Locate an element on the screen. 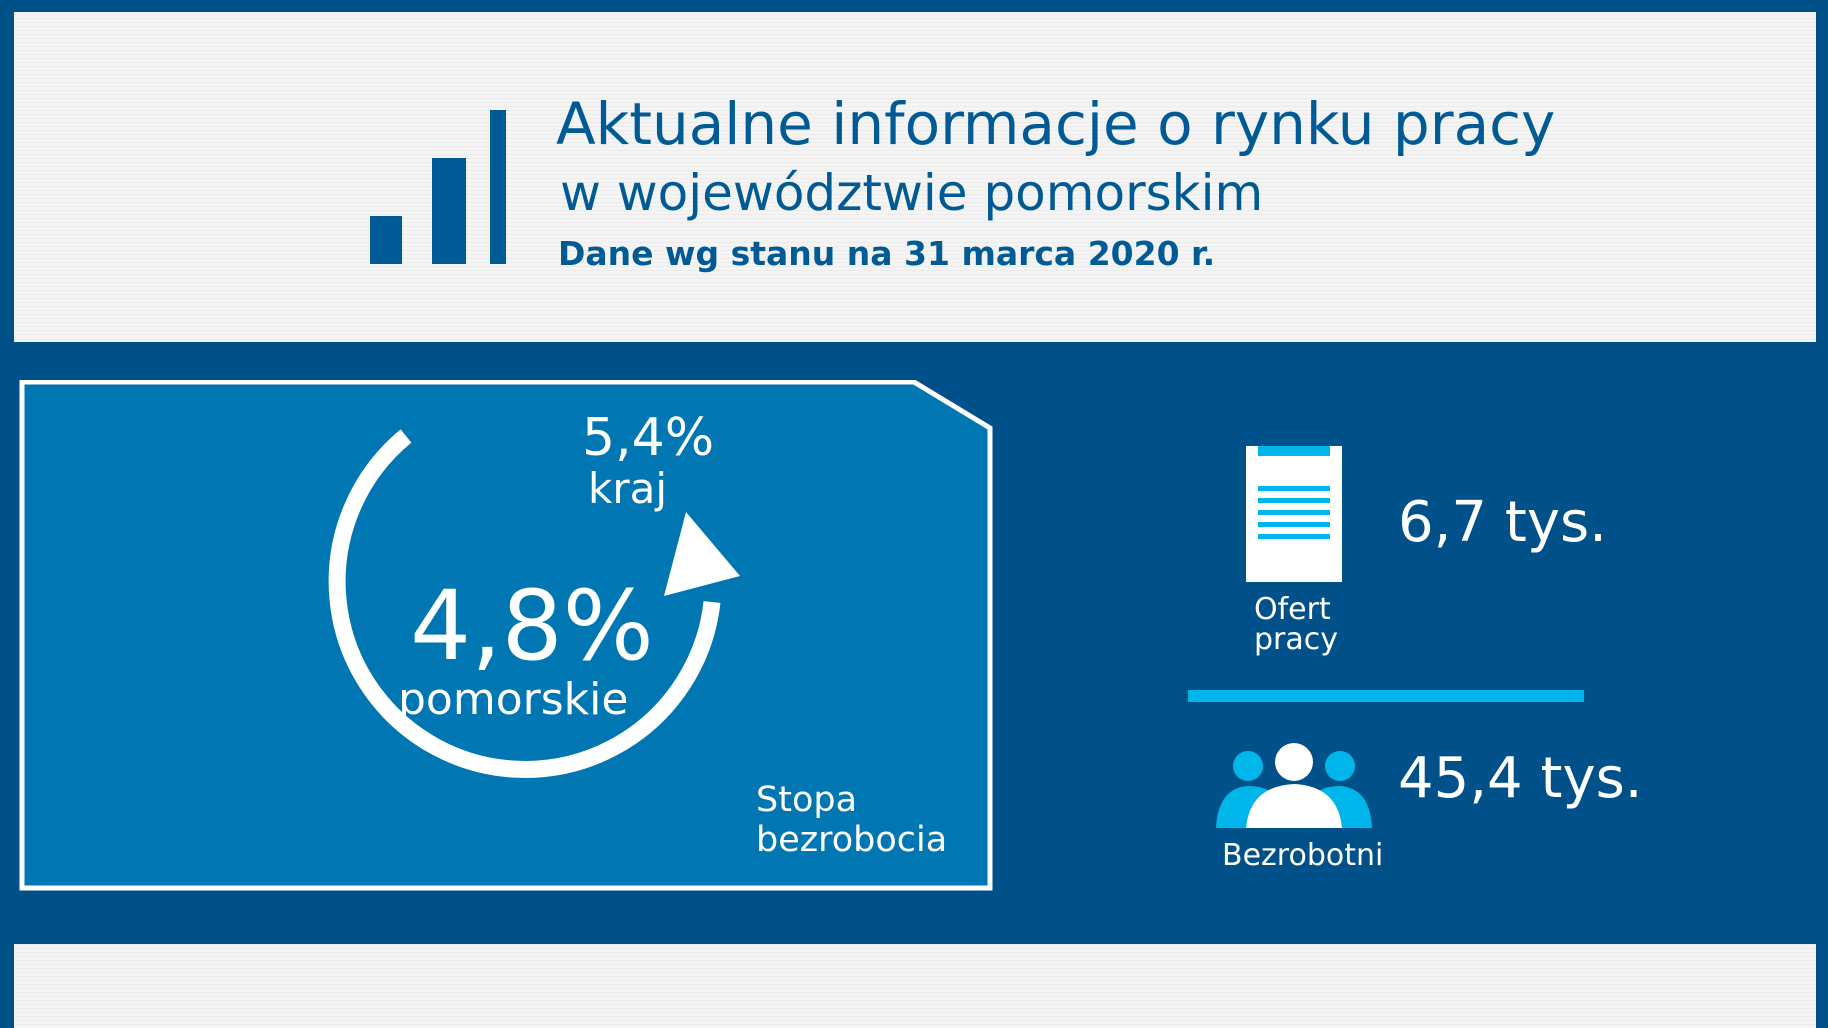  region-rate-label: pomorskie is located at coordinates (513, 699).